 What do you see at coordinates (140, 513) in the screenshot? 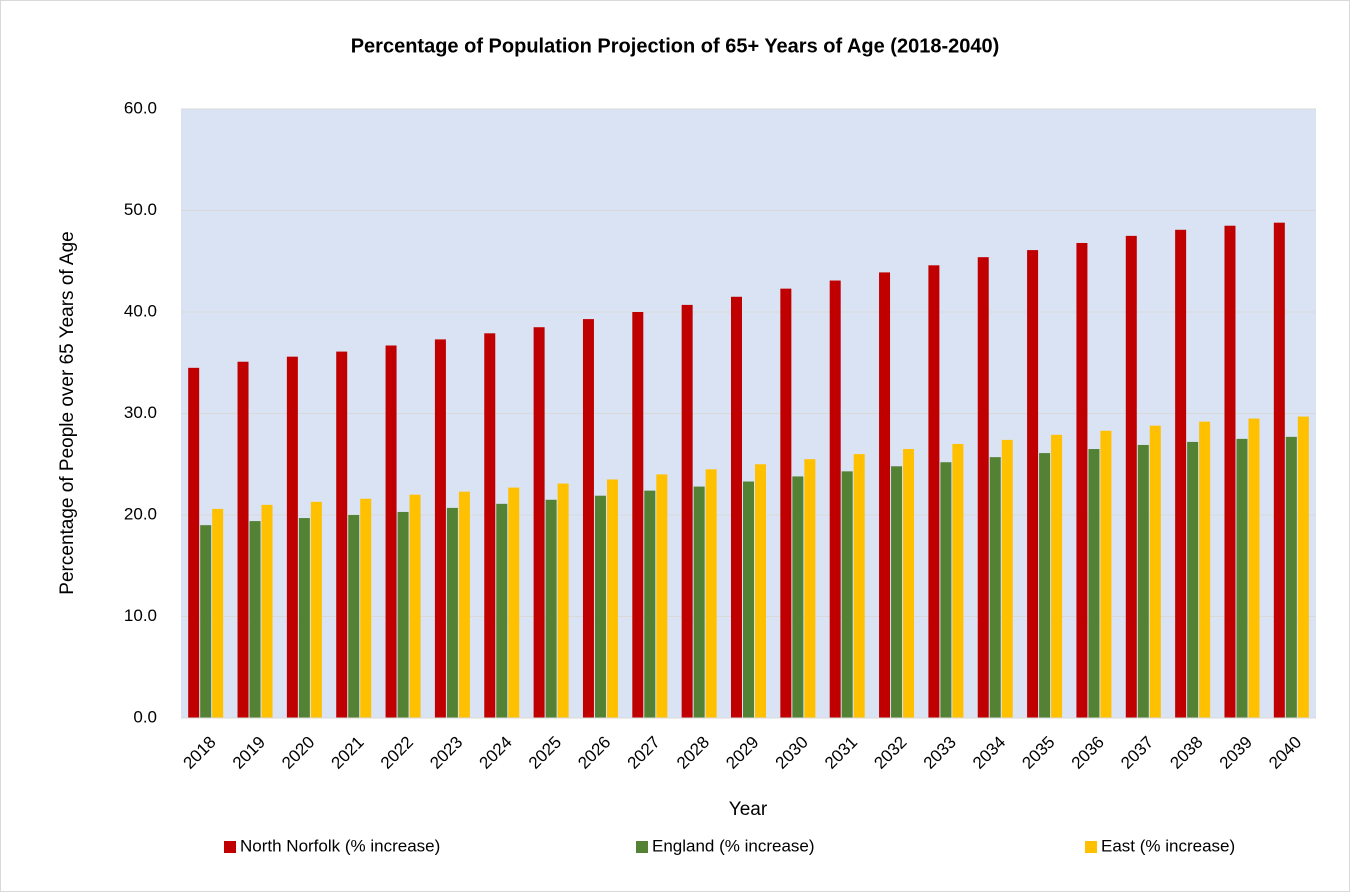
I see `y-tick-label: 20.0` at bounding box center [140, 513].